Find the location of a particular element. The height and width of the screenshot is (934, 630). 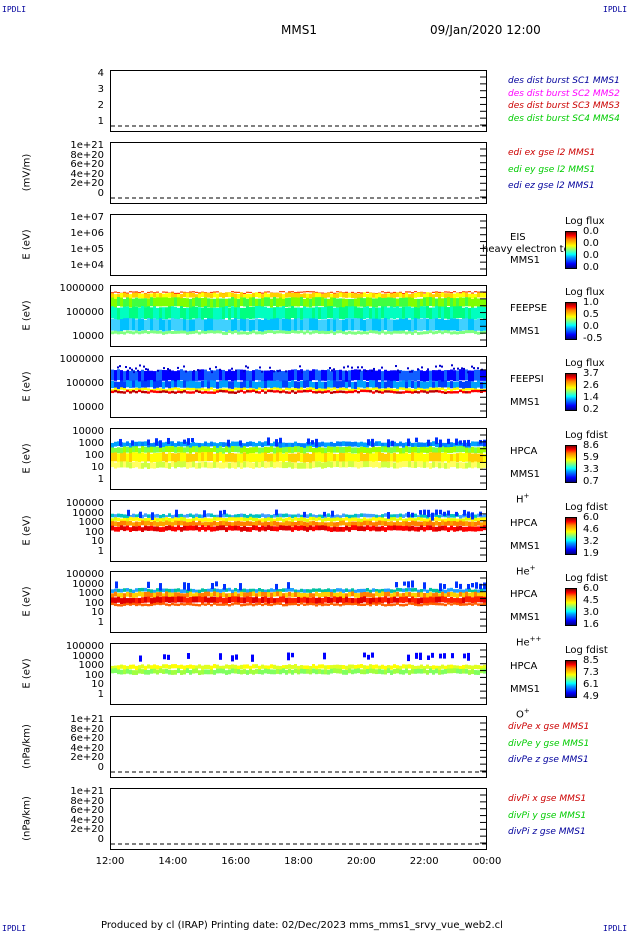

y-tick-label: 100000 is located at coordinates (84, 503).